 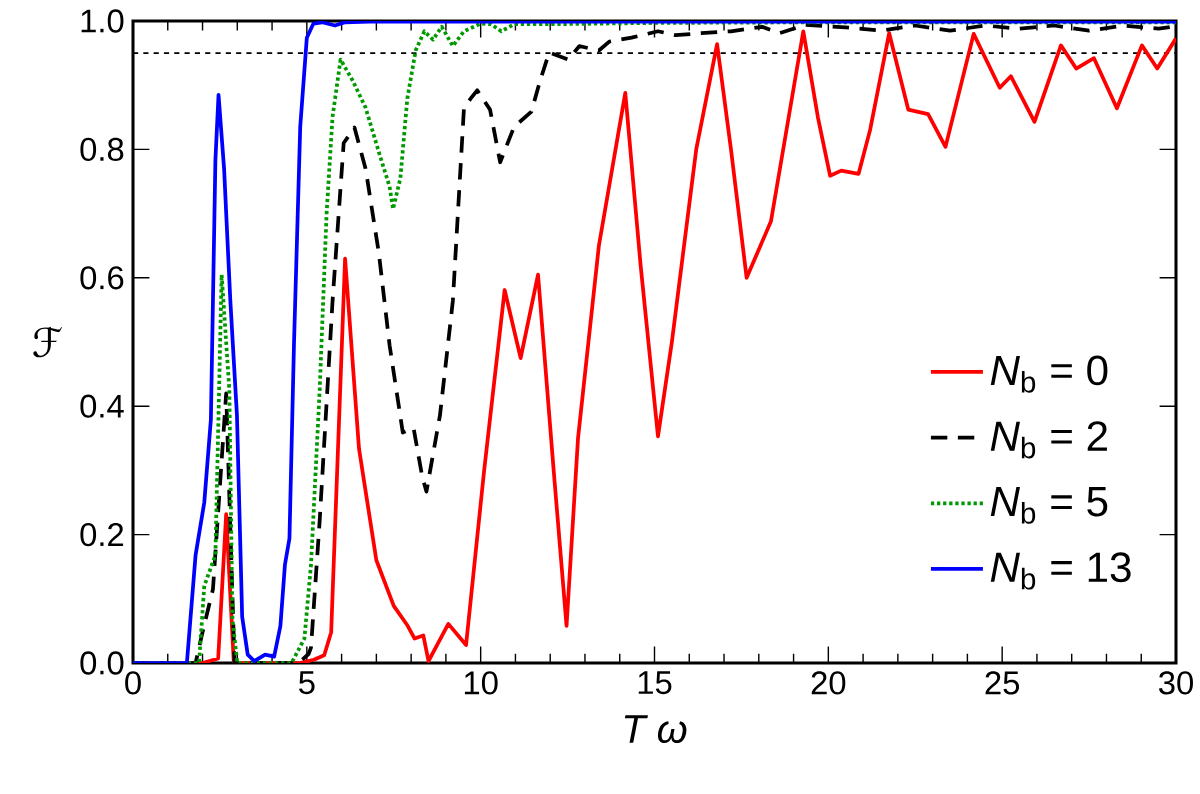 I want to click on y-tick-label: 0.2, so click(x=102, y=534).